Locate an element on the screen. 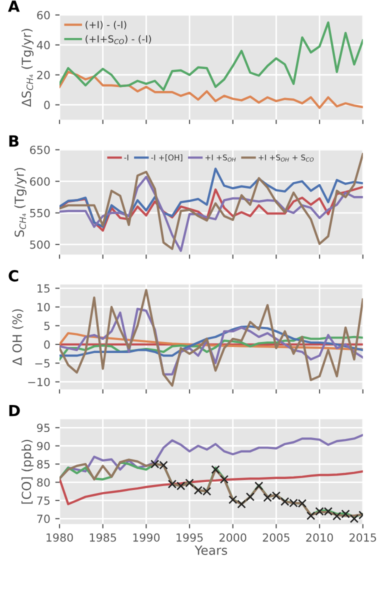  x-tick-label: 2015 is located at coordinates (363, 537).